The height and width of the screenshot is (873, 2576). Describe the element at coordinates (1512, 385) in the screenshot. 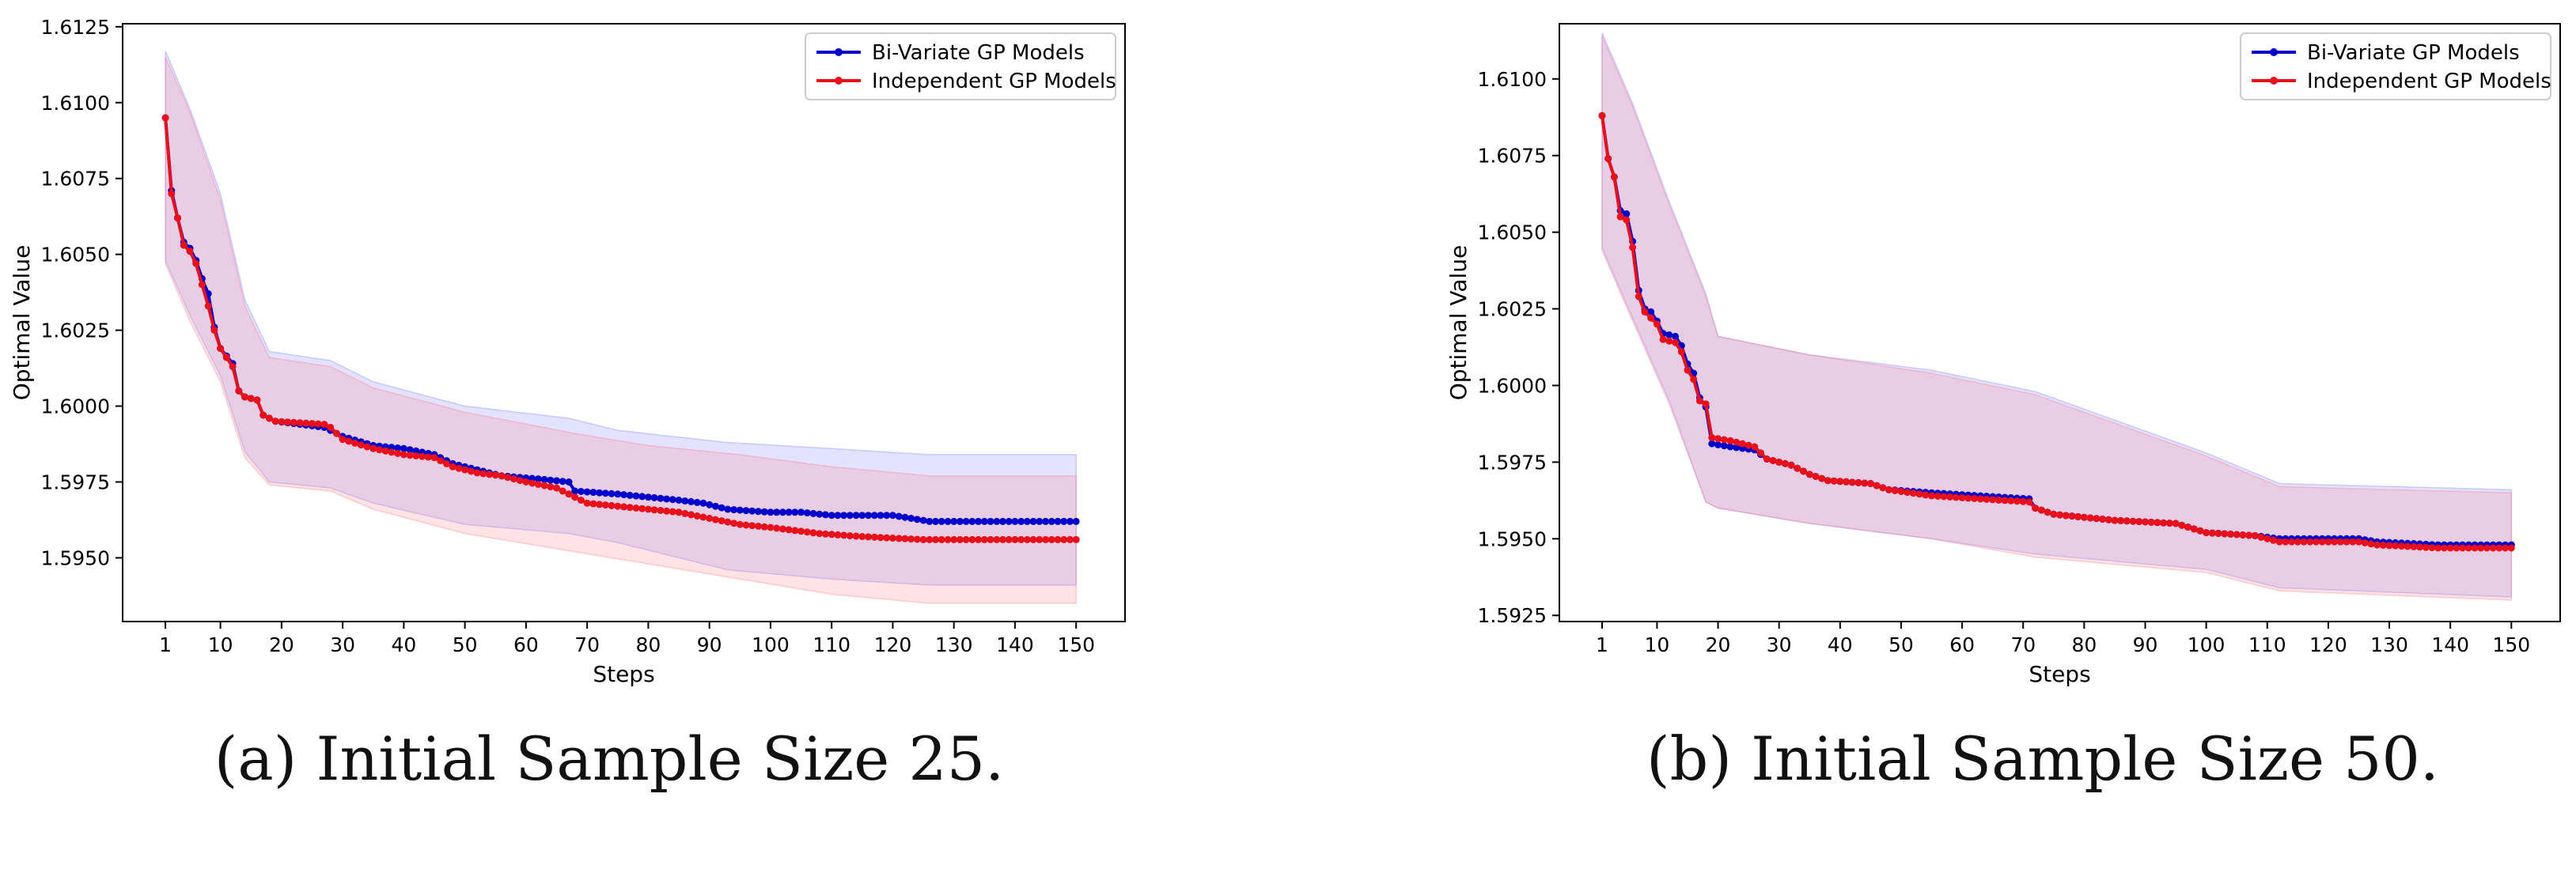

I see `y-tick-label: 1.6000` at that location.